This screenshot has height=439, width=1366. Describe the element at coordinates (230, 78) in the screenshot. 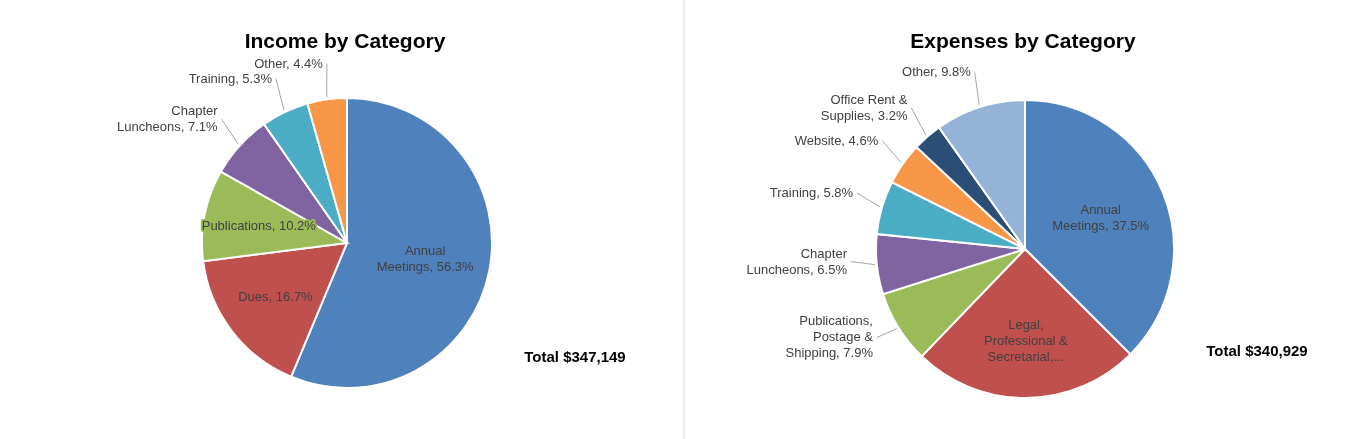

I see `slice-label: Training, 5.3%` at that location.